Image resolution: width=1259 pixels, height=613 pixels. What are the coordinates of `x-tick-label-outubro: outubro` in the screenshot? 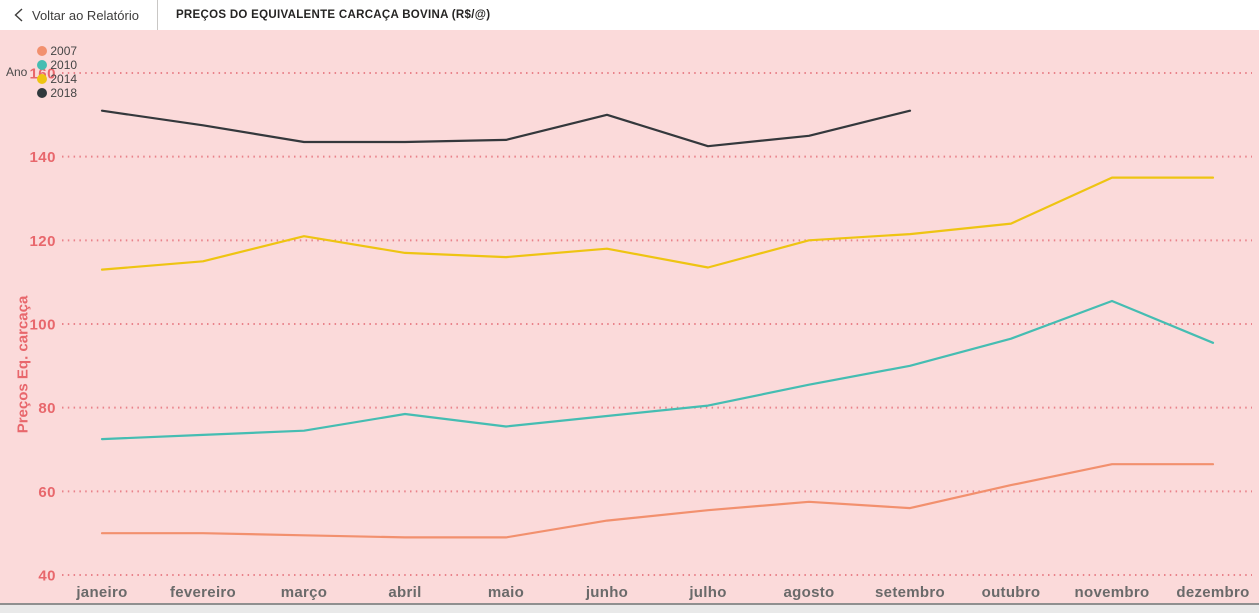 It's located at (1011, 592).